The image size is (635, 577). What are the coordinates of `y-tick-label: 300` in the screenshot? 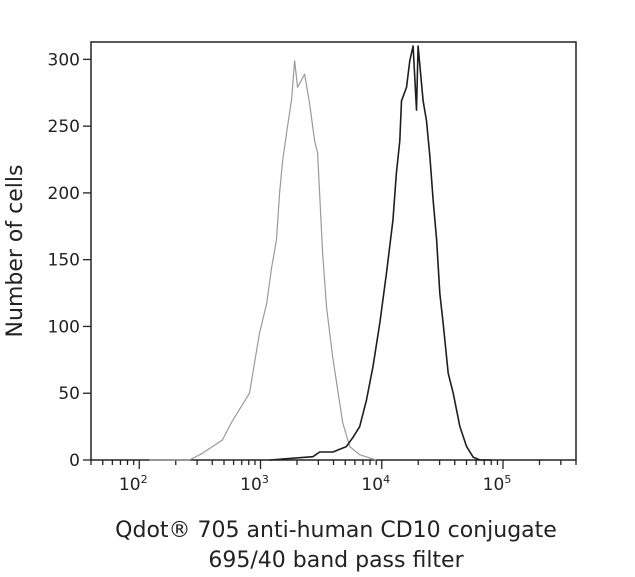 It's located at (64, 60).